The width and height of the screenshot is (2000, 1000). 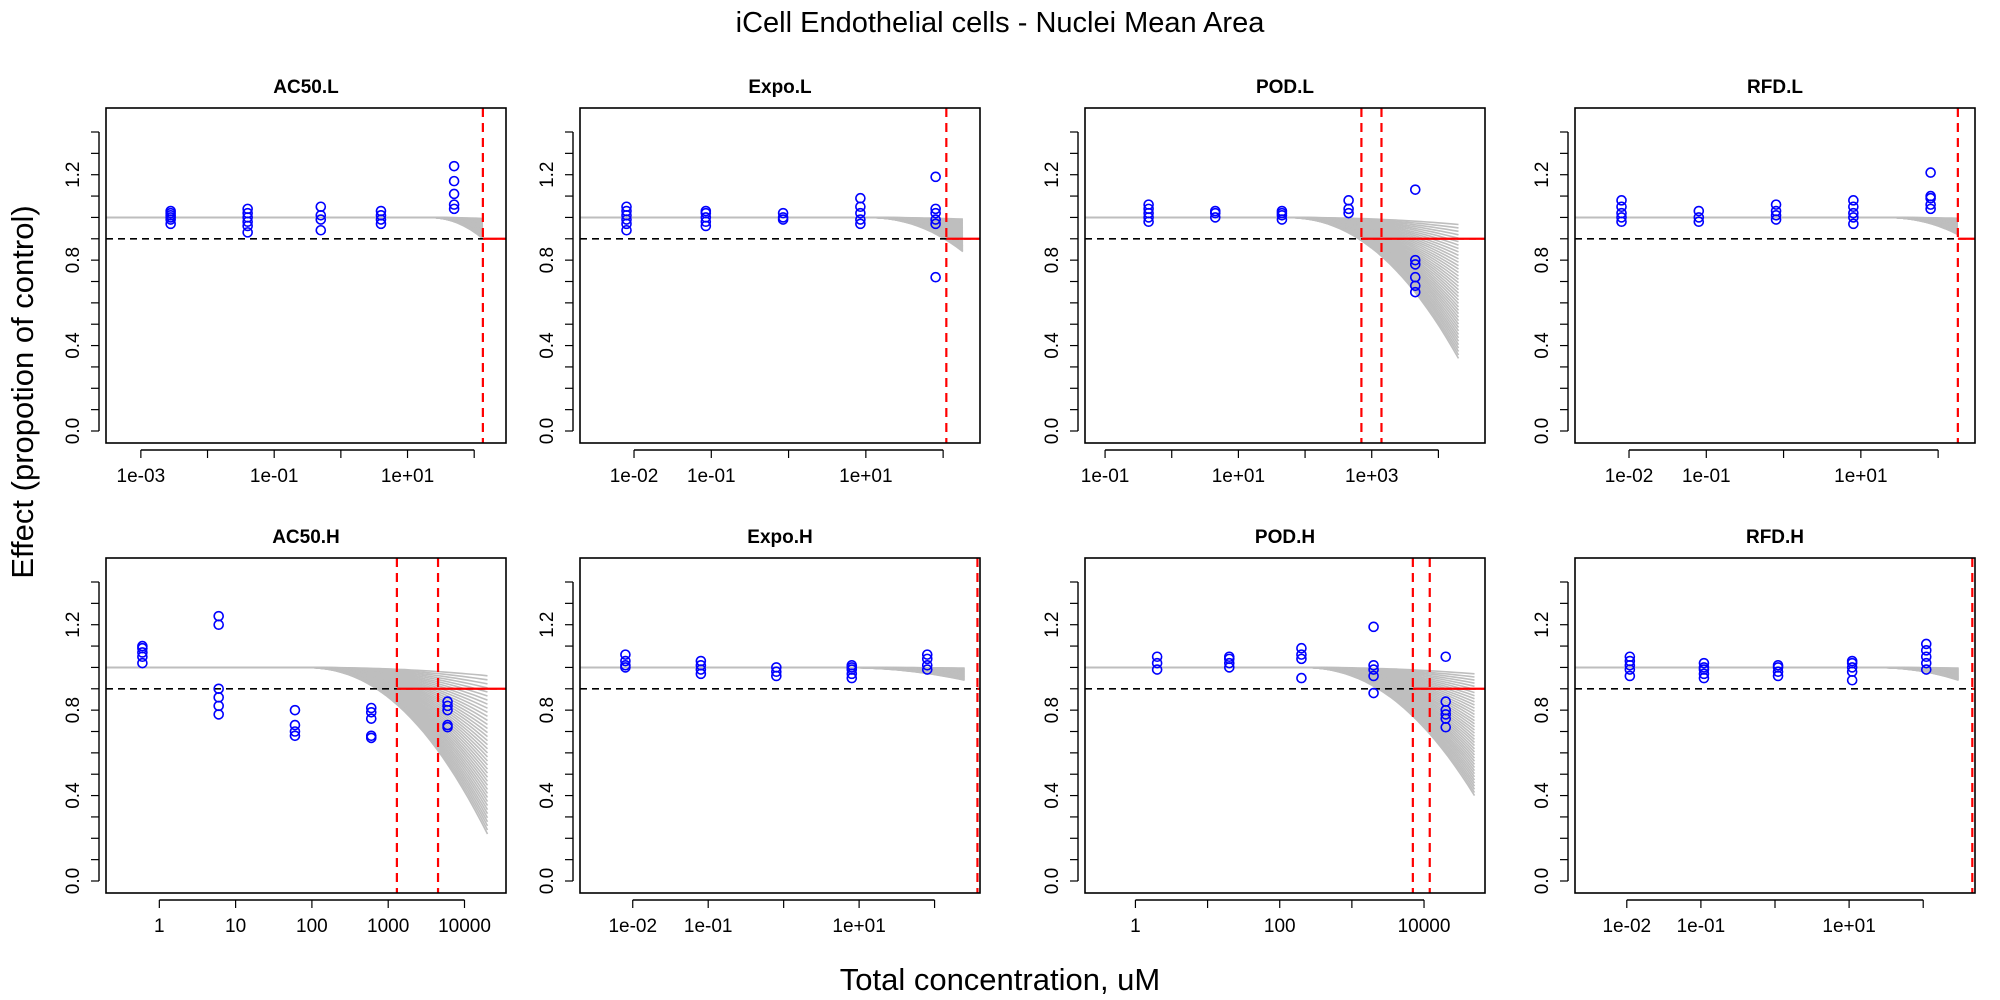 I want to click on x-tick-label: 10000, so click(x=1424, y=926).